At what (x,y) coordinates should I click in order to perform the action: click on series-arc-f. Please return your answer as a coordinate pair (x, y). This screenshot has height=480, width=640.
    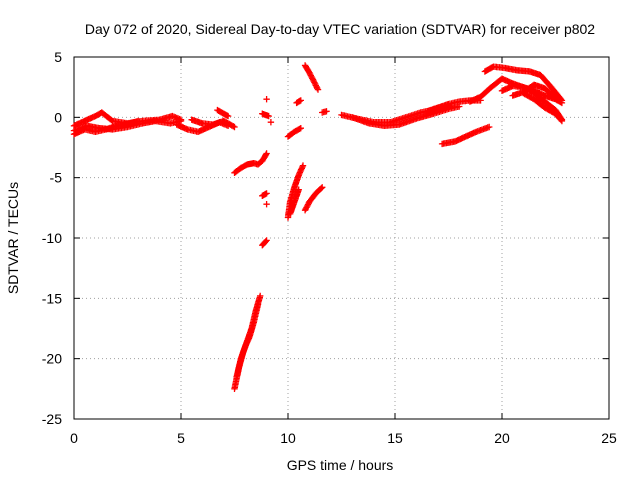
    Looking at the image, I should click on (223, 113).